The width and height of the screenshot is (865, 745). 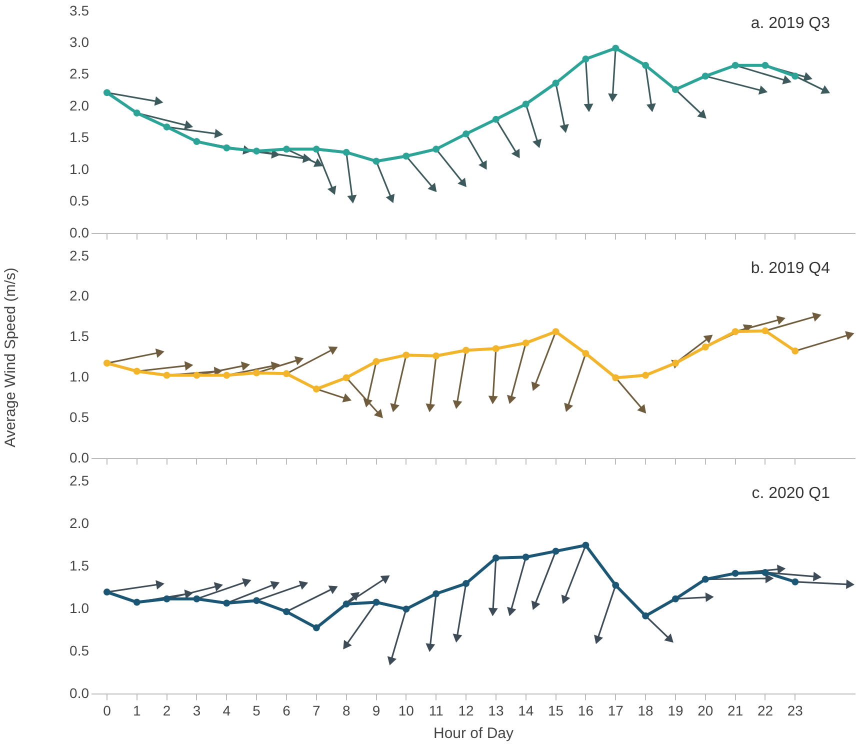 What do you see at coordinates (556, 710) in the screenshot?
I see `x-tick-label: 15` at bounding box center [556, 710].